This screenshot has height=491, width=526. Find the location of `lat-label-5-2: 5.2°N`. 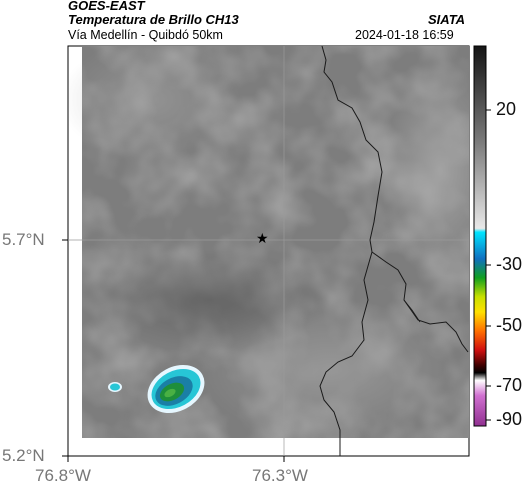

lat-label-5-2: 5.2°N is located at coordinates (23, 455).